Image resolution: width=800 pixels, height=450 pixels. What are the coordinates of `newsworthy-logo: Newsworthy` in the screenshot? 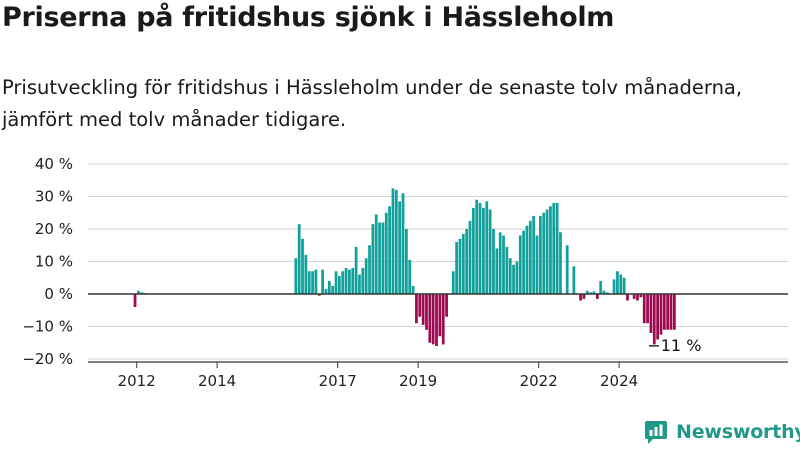 It's located at (722, 432).